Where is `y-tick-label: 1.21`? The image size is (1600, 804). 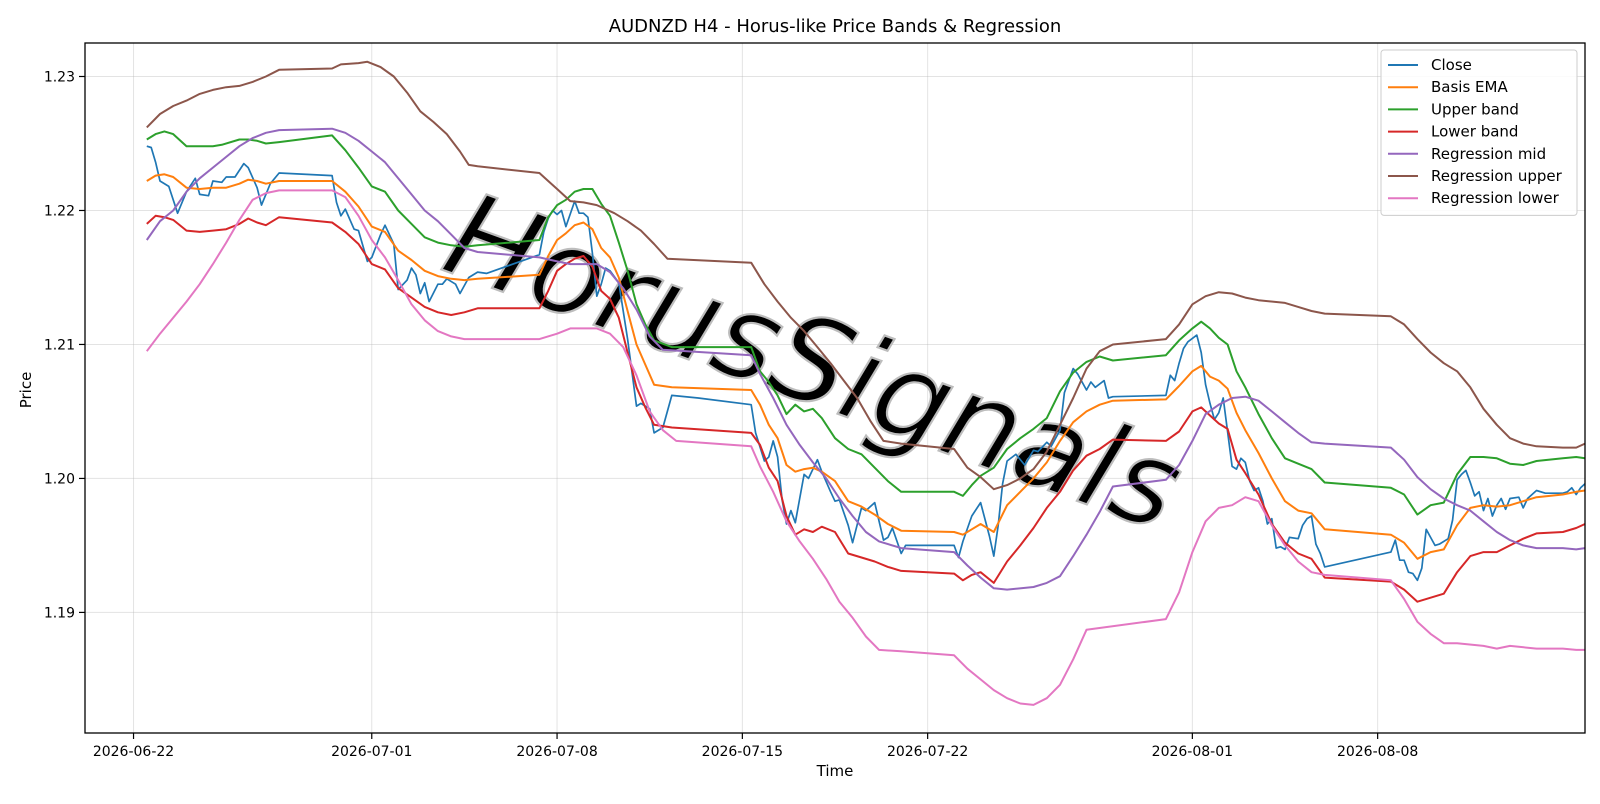
y-tick-label: 1.21 is located at coordinates (59, 345).